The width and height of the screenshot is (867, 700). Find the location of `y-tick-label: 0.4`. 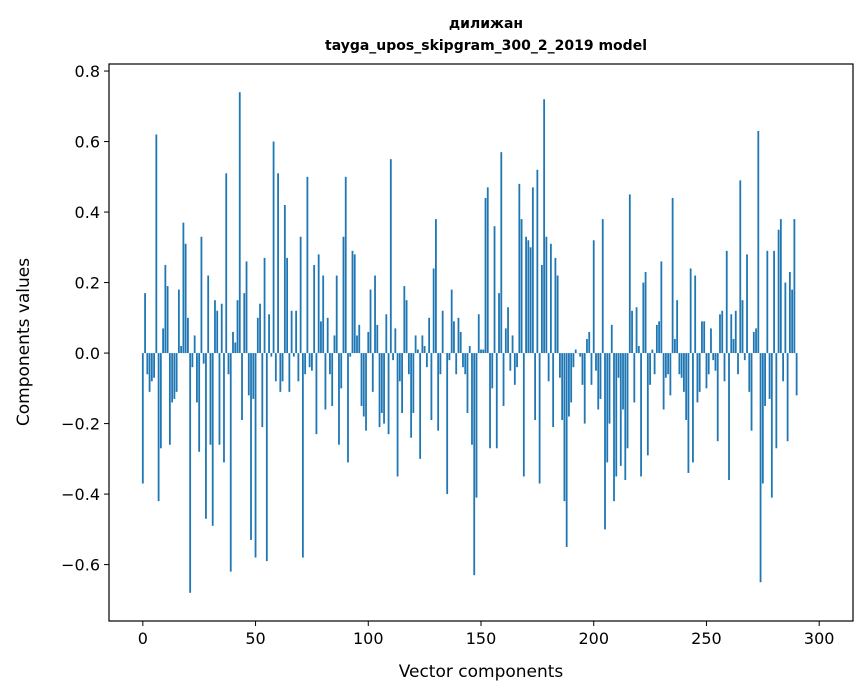

y-tick-label: 0.4 is located at coordinates (87, 212).